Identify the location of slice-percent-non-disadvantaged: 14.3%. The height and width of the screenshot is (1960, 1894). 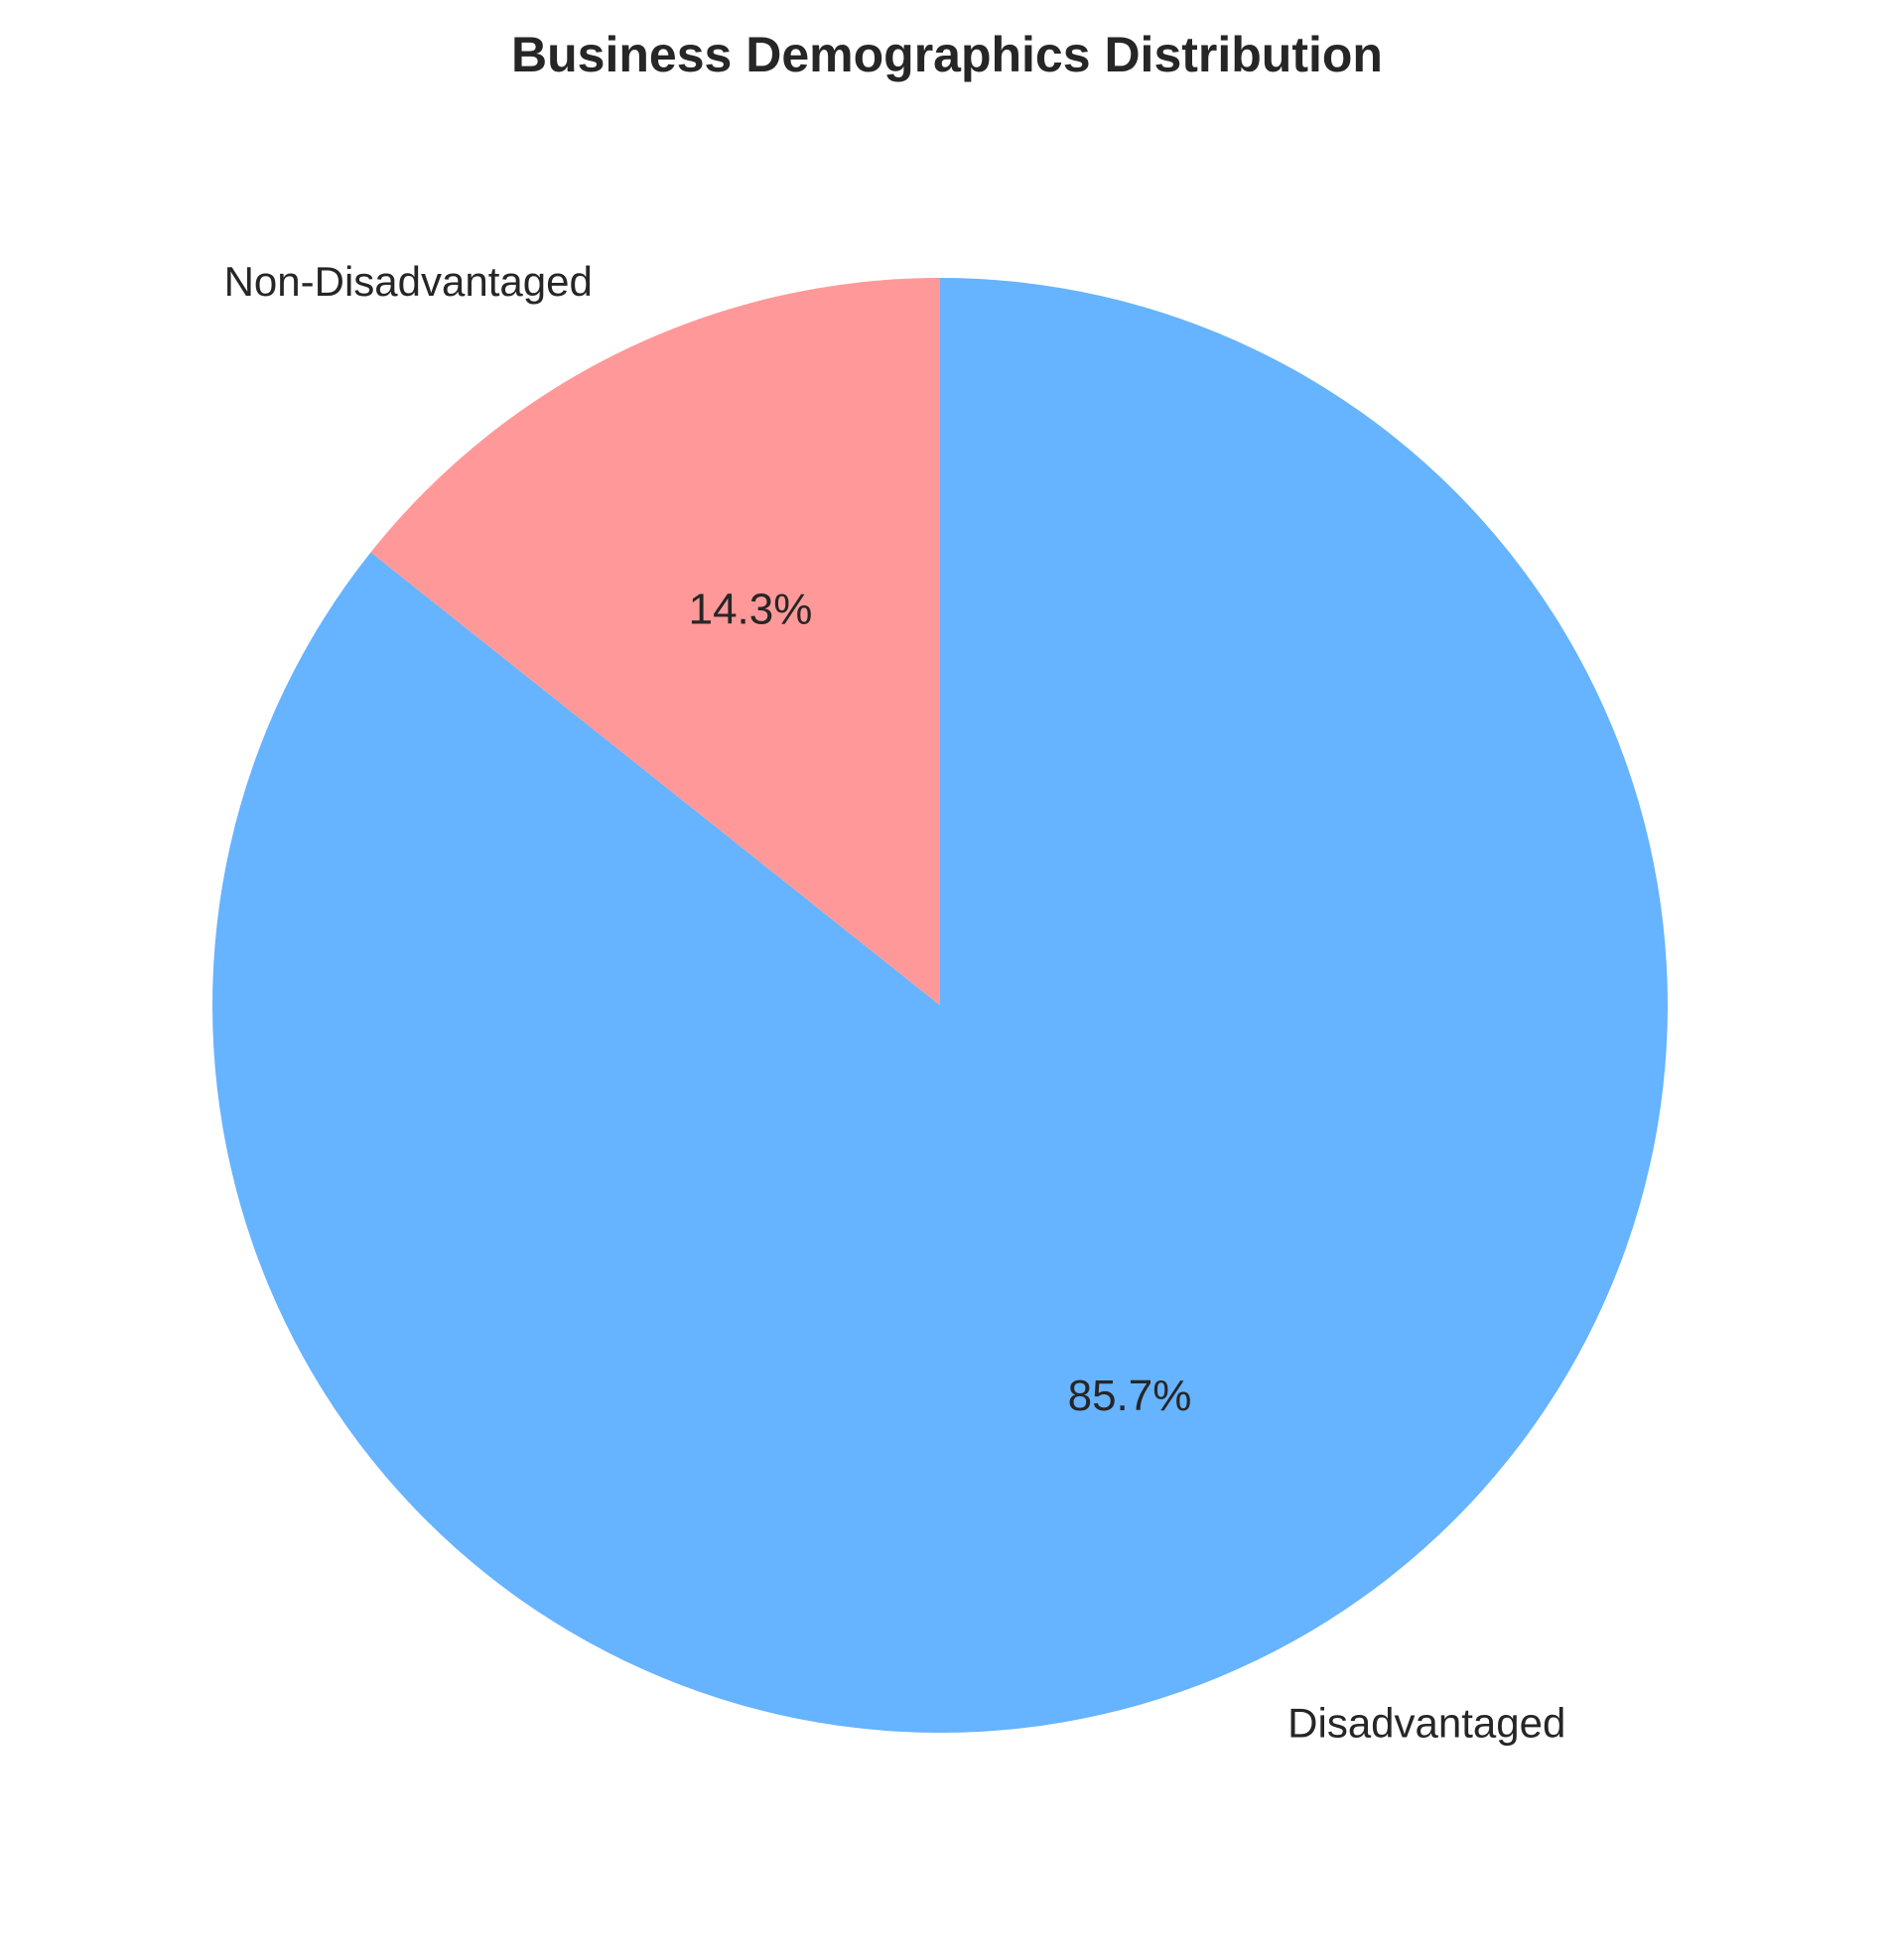
(751, 609).